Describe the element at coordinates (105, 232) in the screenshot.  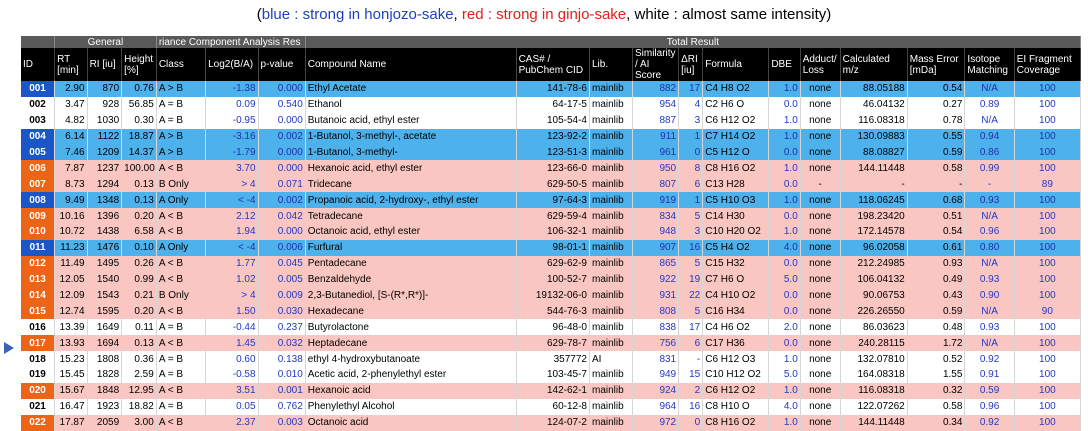
I see `cell-ri: 1438` at that location.